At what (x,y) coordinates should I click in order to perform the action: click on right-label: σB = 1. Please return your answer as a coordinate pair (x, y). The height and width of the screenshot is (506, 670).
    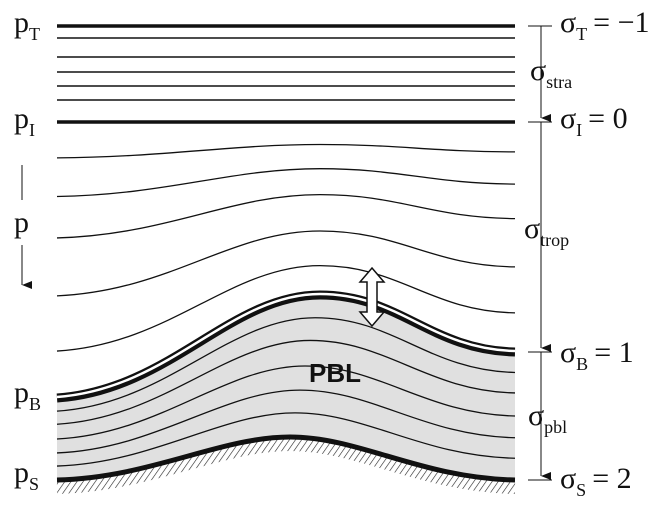
    Looking at the image, I should click on (597, 355).